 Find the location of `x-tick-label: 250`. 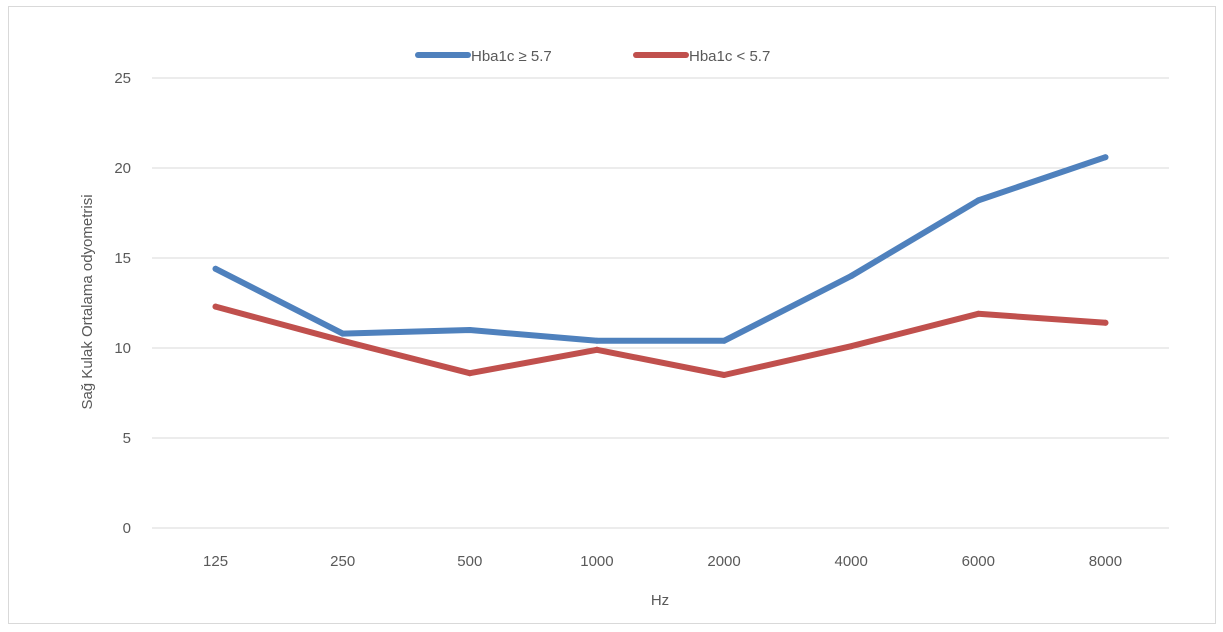

x-tick-label: 250 is located at coordinates (342, 561).